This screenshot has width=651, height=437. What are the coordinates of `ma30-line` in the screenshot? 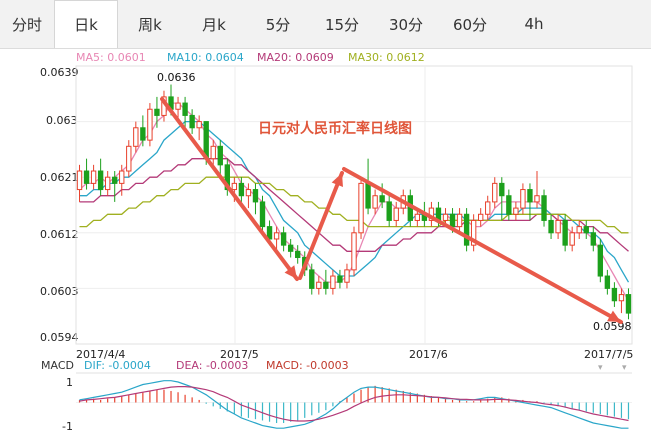 It's located at (354, 205).